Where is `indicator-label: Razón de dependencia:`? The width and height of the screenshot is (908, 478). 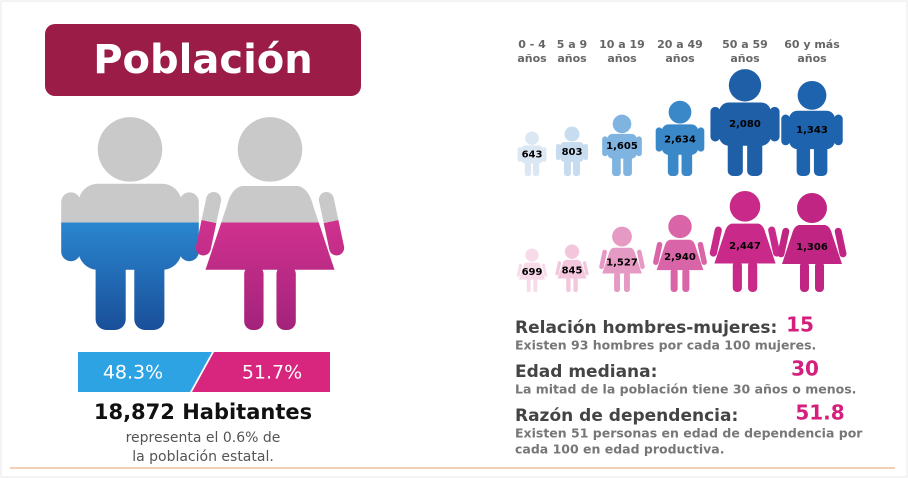 indicator-label: Razón de dependencia: is located at coordinates (626, 416).